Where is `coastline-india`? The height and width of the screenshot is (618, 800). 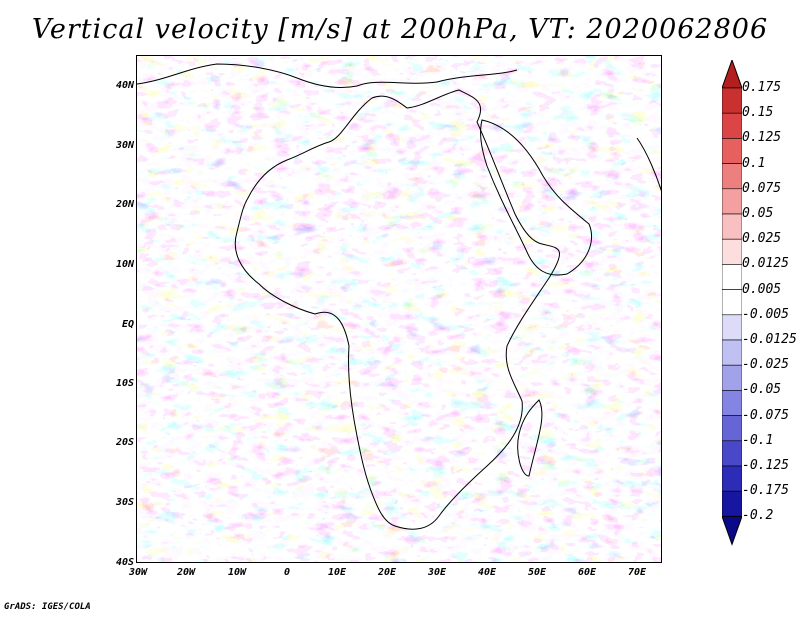
coastline-india is located at coordinates (648, 164).